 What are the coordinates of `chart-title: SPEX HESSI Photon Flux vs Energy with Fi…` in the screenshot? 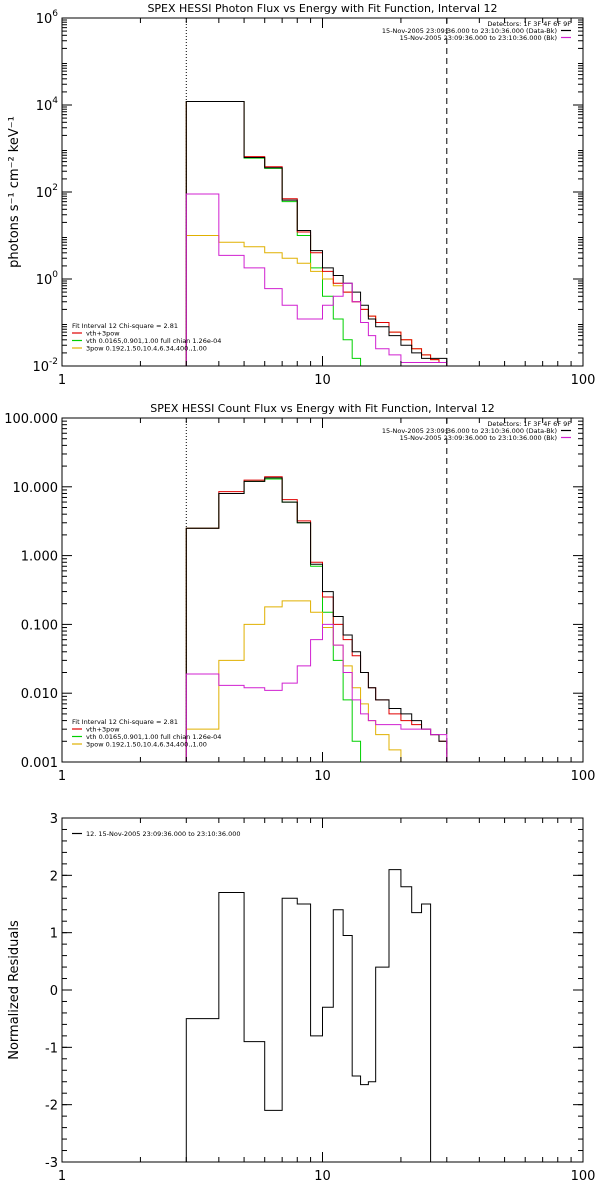 It's located at (322, 8).